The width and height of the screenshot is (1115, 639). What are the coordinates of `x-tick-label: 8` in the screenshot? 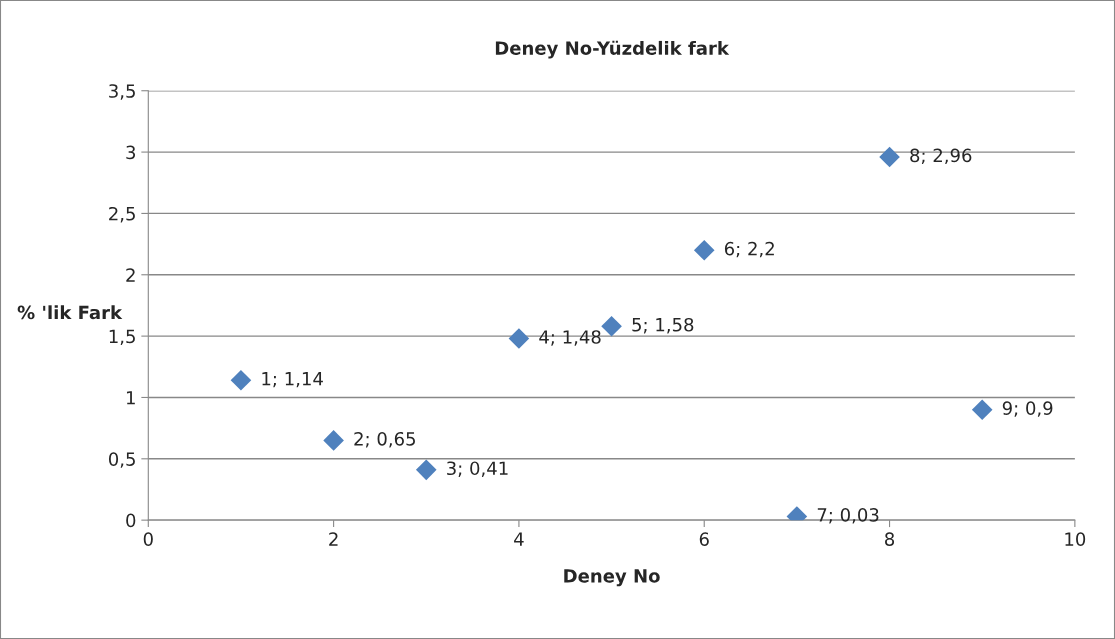 It's located at (890, 539).